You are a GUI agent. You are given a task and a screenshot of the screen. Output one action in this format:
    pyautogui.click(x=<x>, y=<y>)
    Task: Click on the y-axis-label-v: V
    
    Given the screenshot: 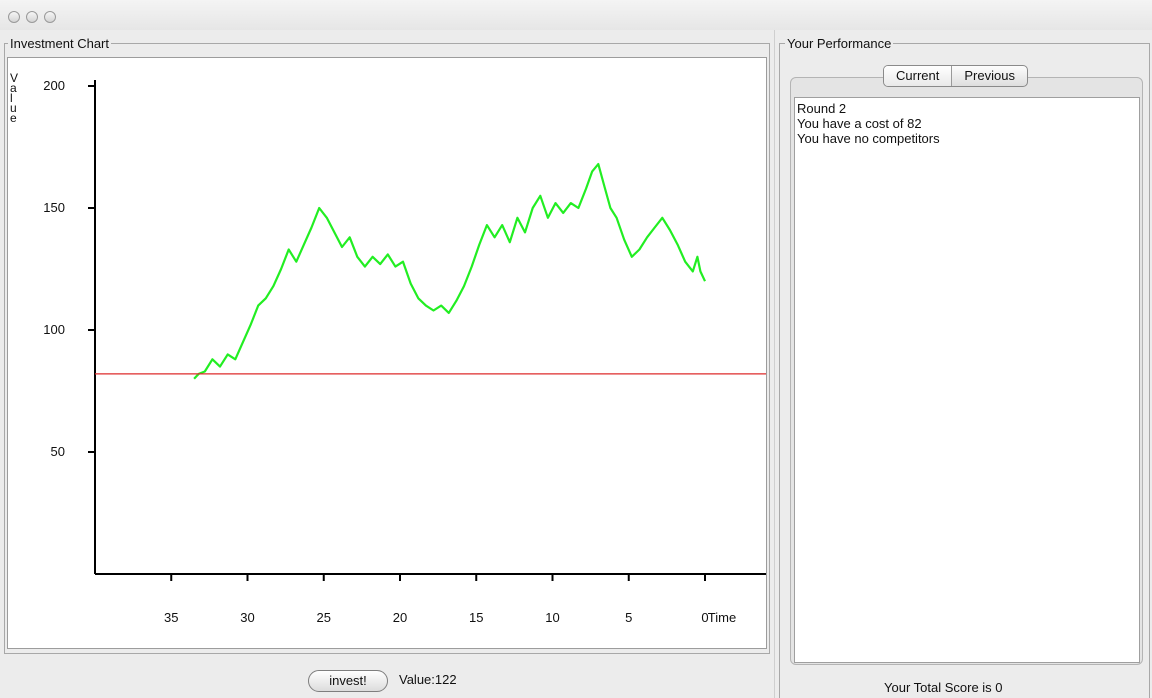 What is the action you would take?
    pyautogui.click(x=14, y=78)
    